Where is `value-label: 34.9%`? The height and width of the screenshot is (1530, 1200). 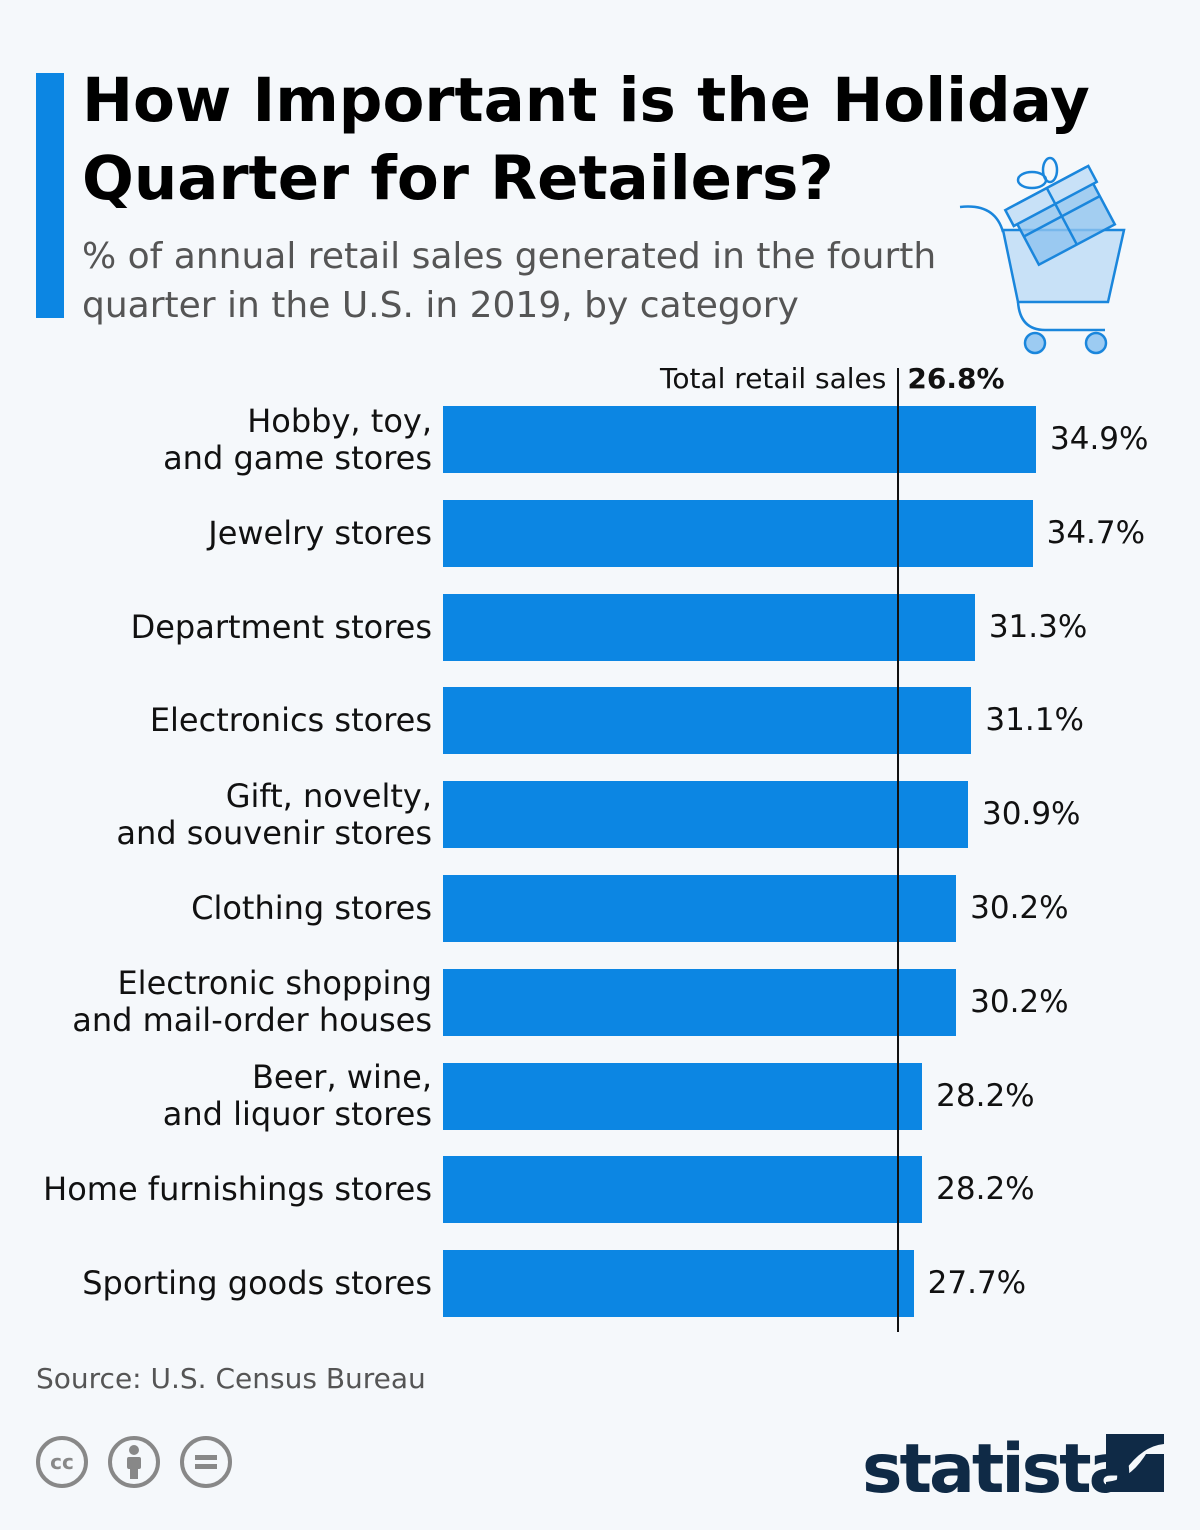 value-label: 34.9% is located at coordinates (1099, 439).